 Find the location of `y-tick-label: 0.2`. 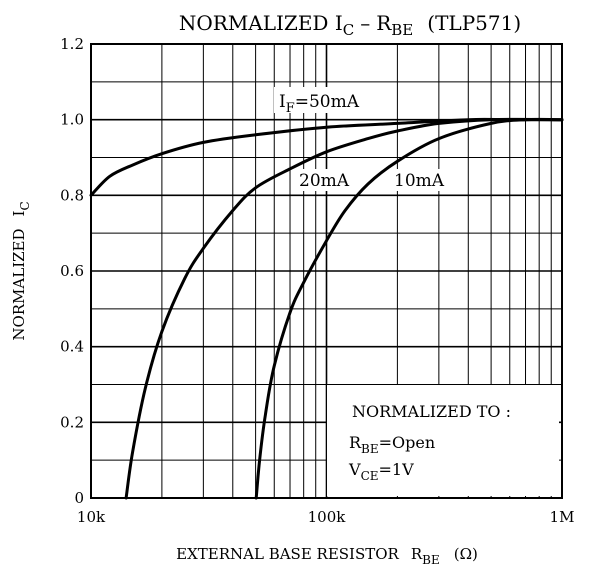

y-tick-label: 0.2 is located at coordinates (72, 422).